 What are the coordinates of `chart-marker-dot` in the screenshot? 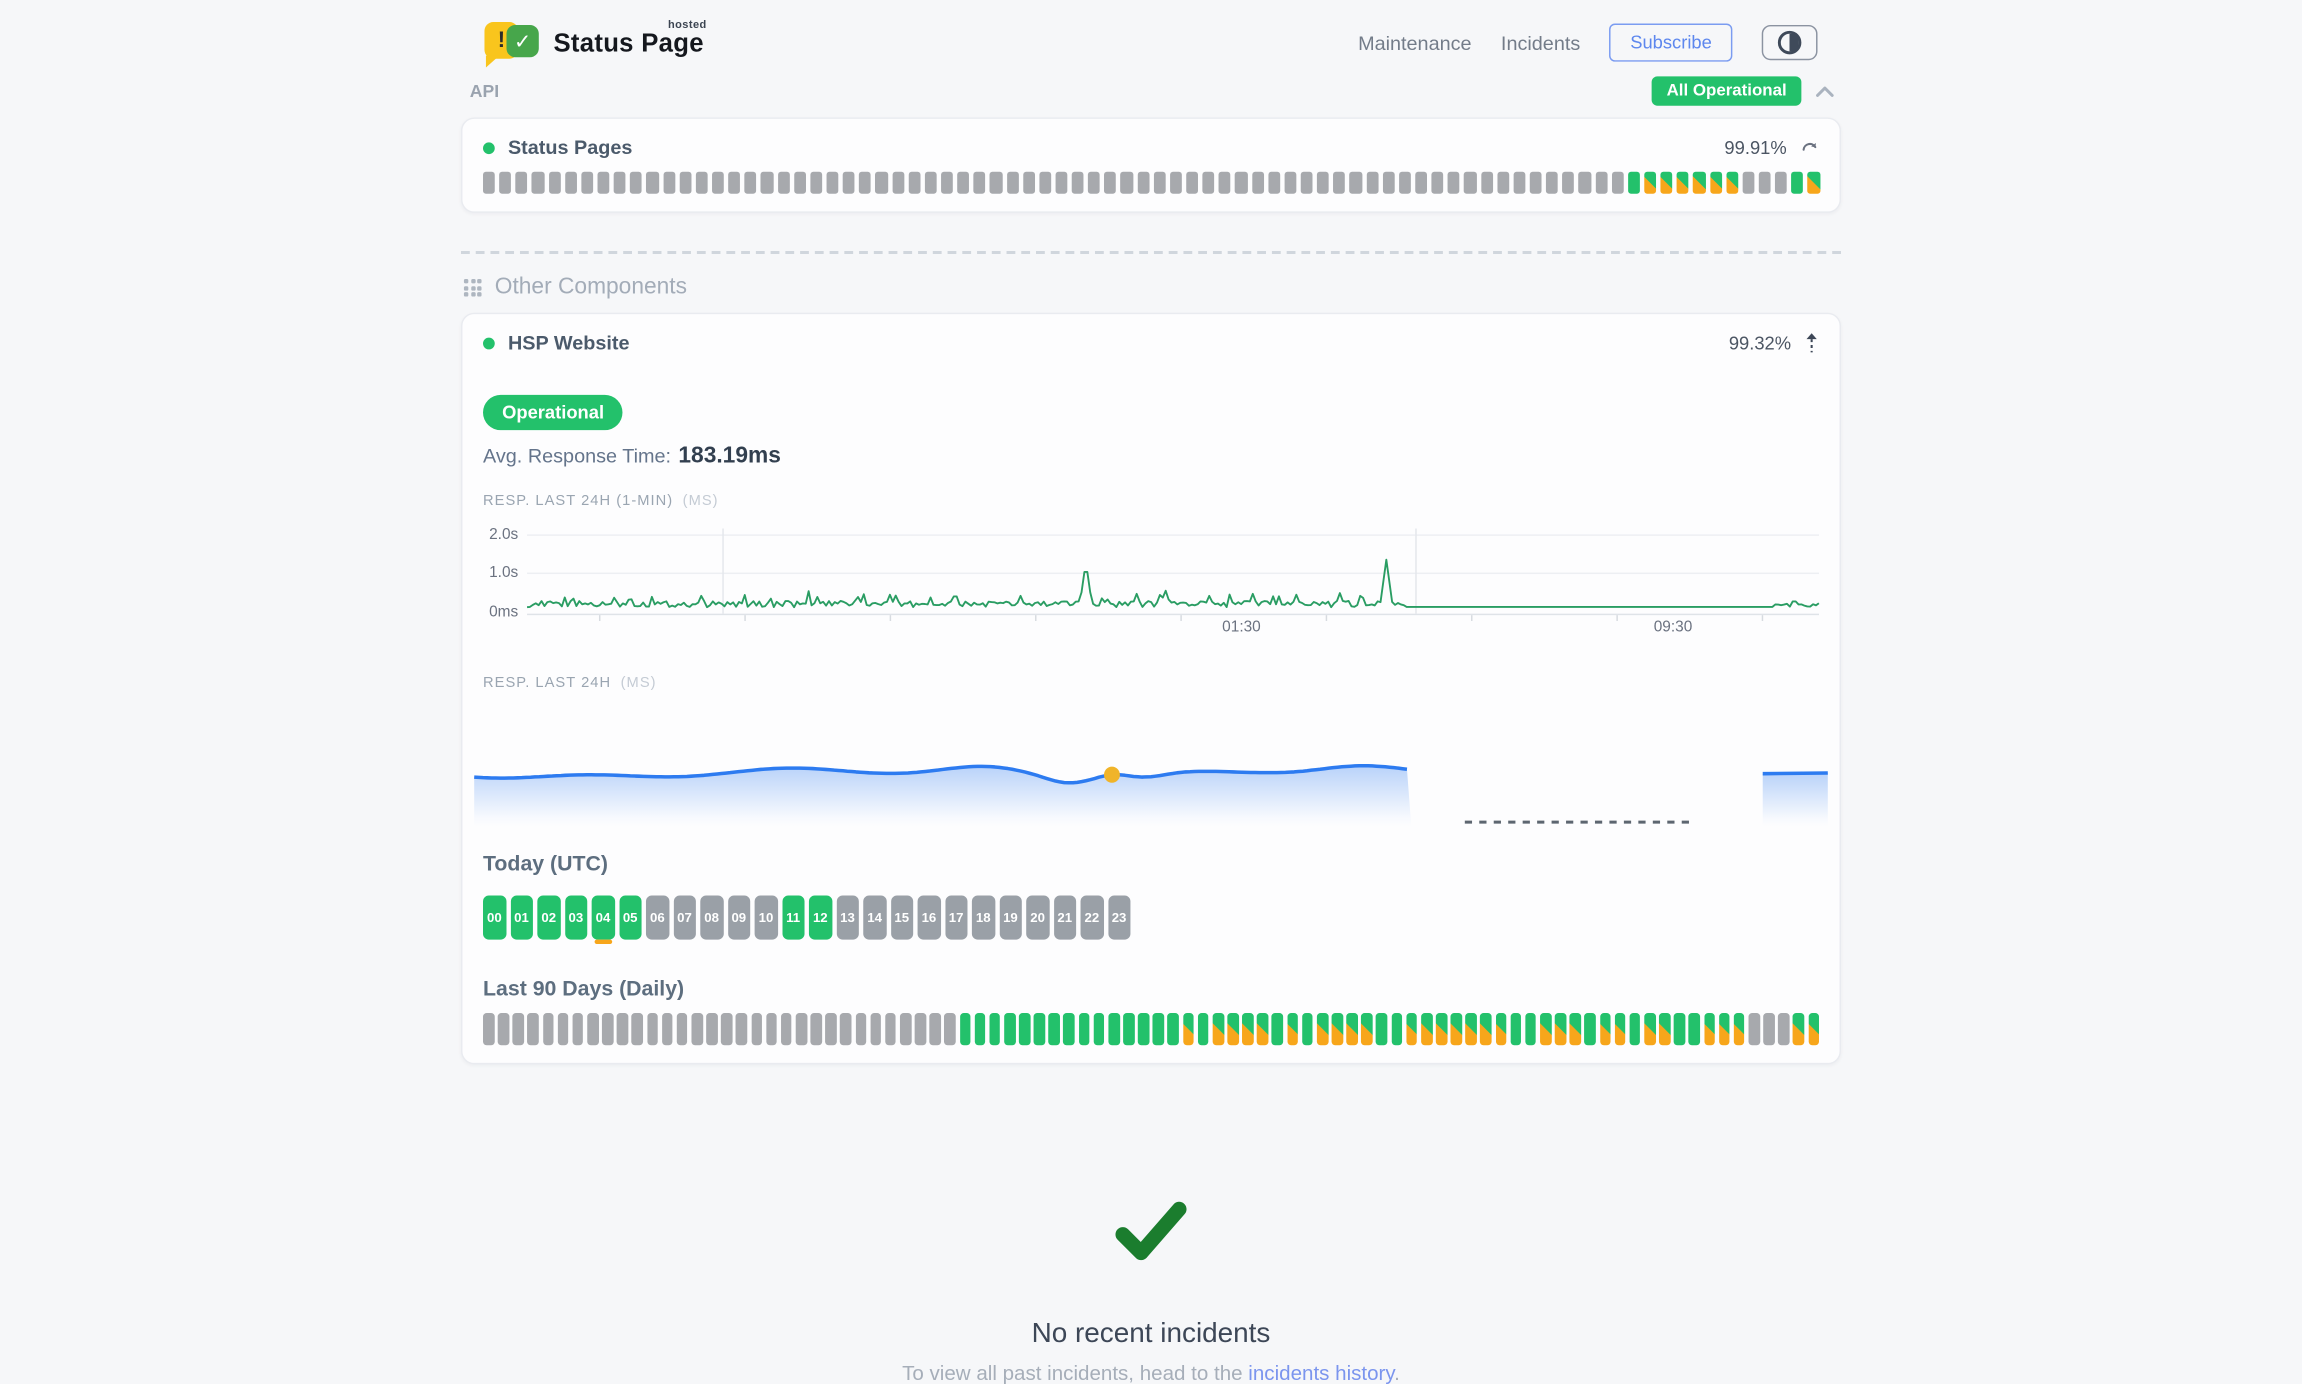 It's located at (1111, 774).